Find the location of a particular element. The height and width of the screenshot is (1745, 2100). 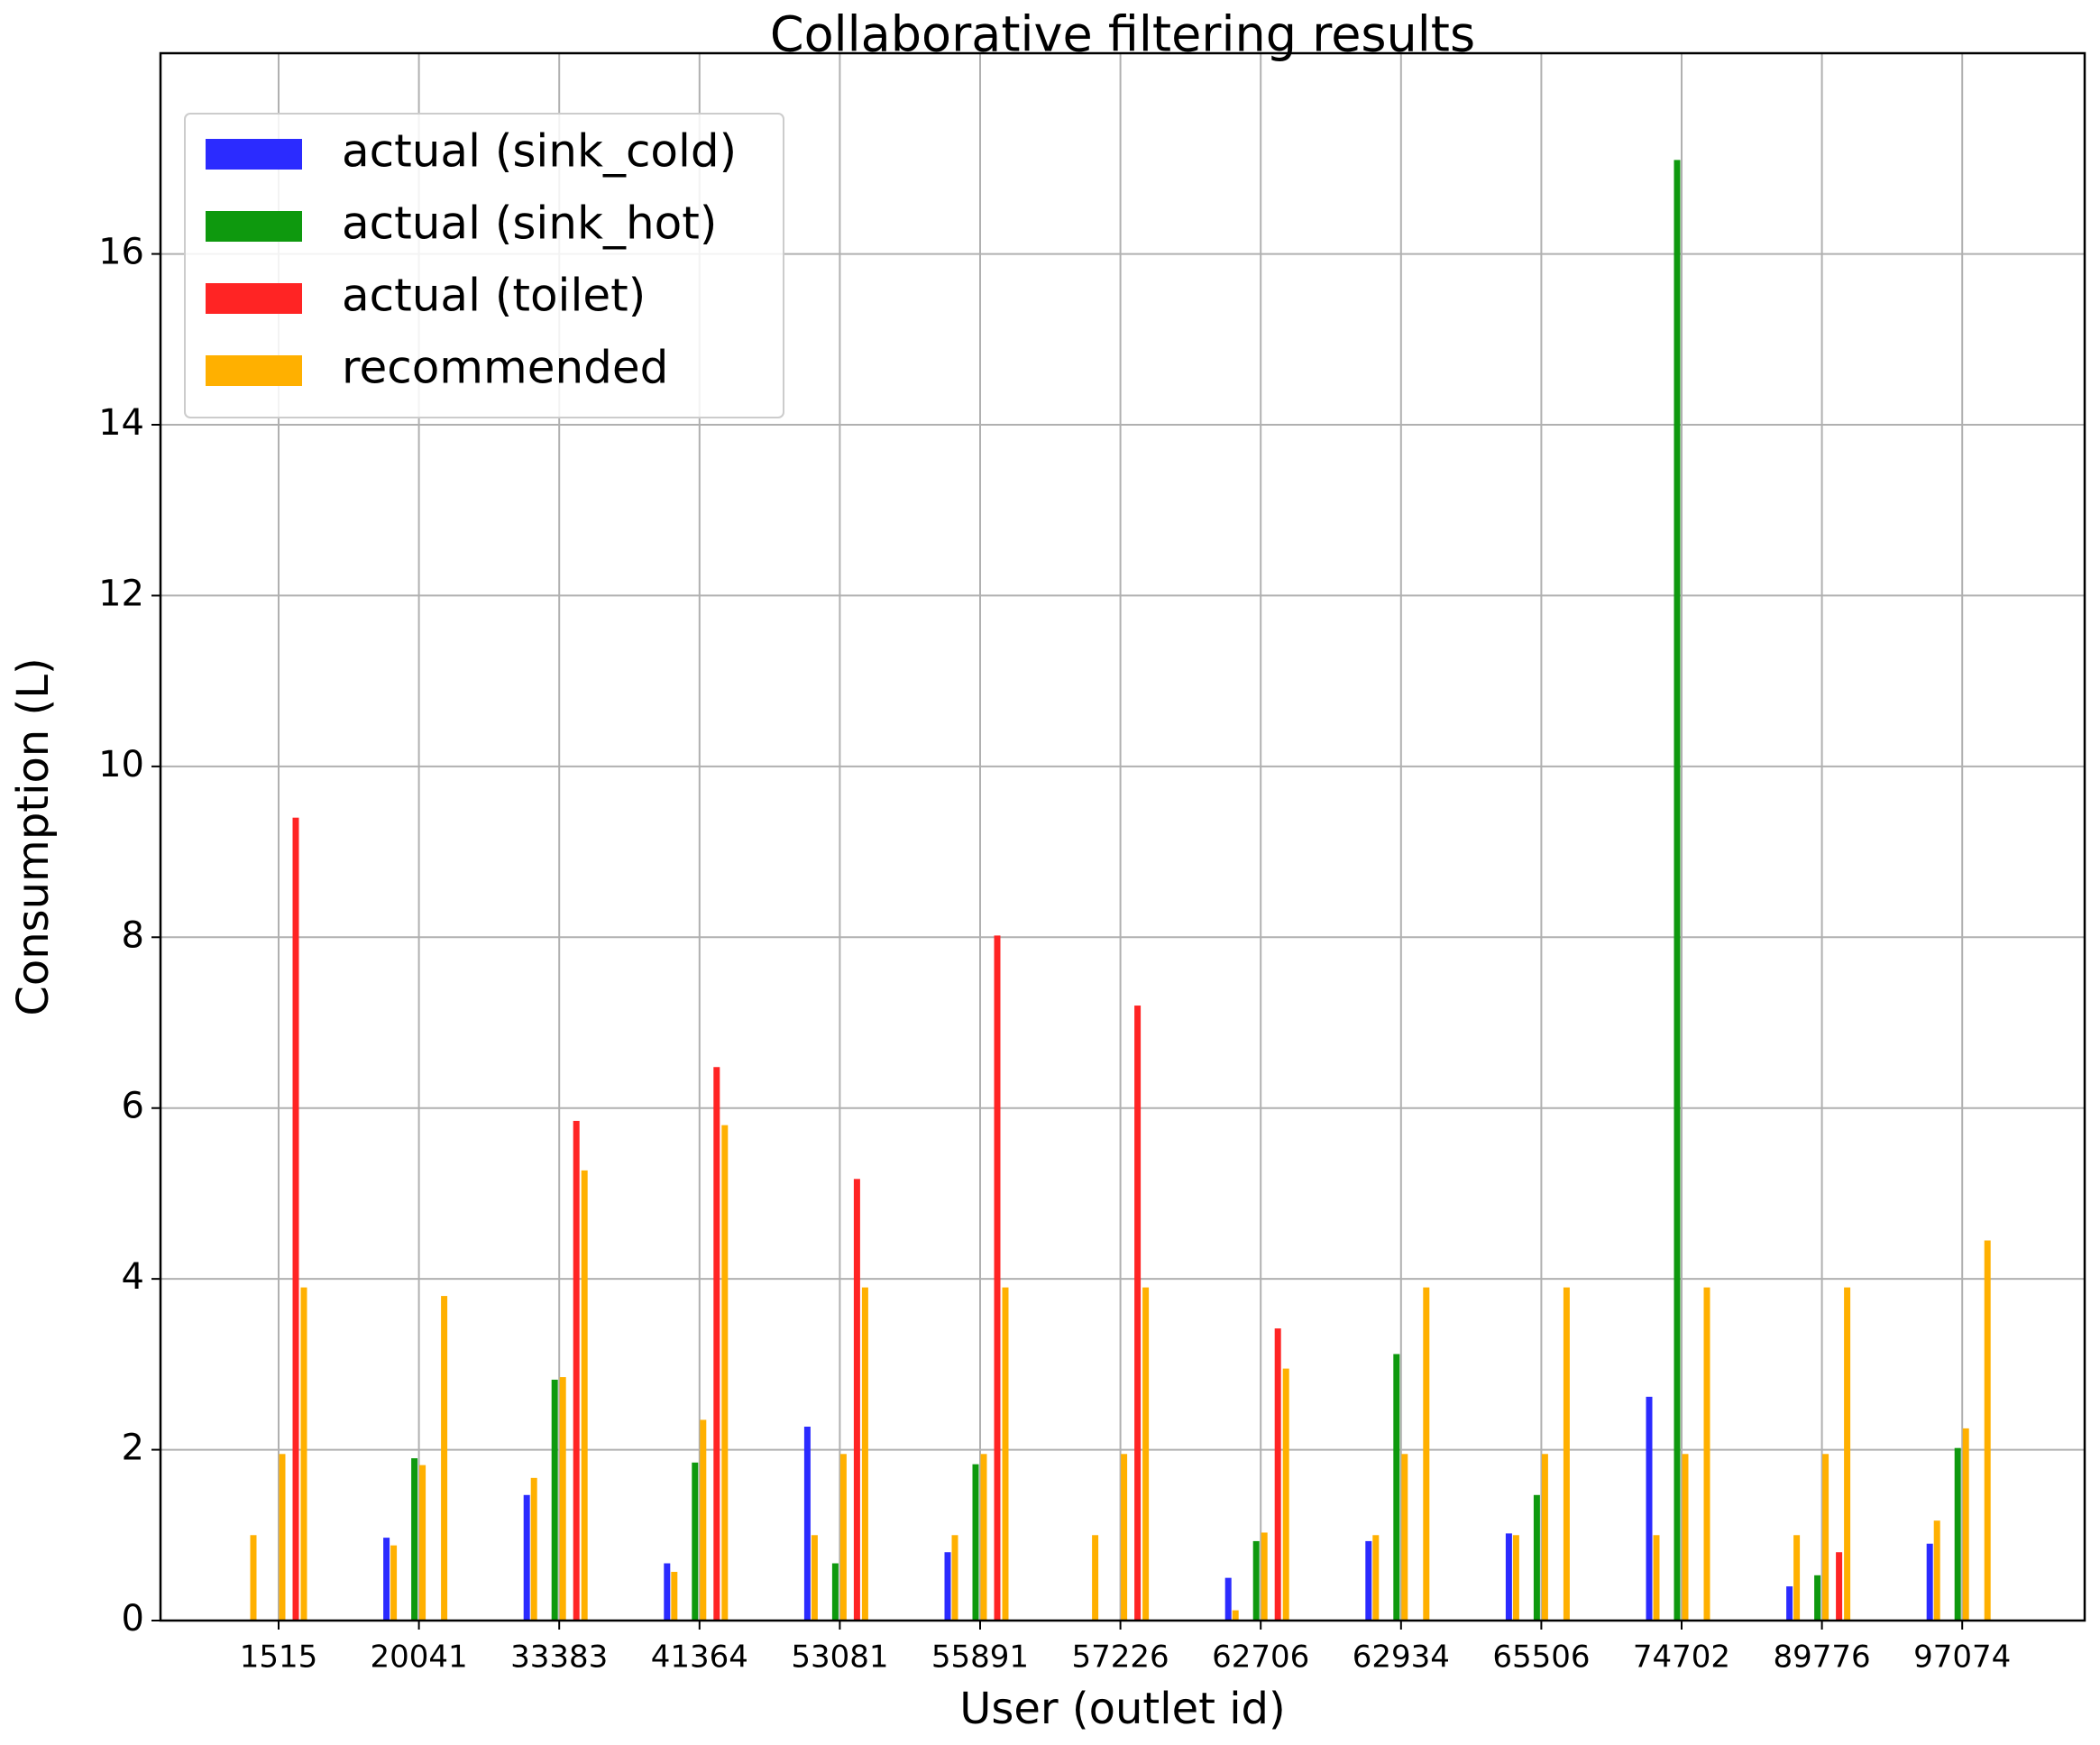

x-axis-label: User (outlet id) is located at coordinates (1122, 1709).